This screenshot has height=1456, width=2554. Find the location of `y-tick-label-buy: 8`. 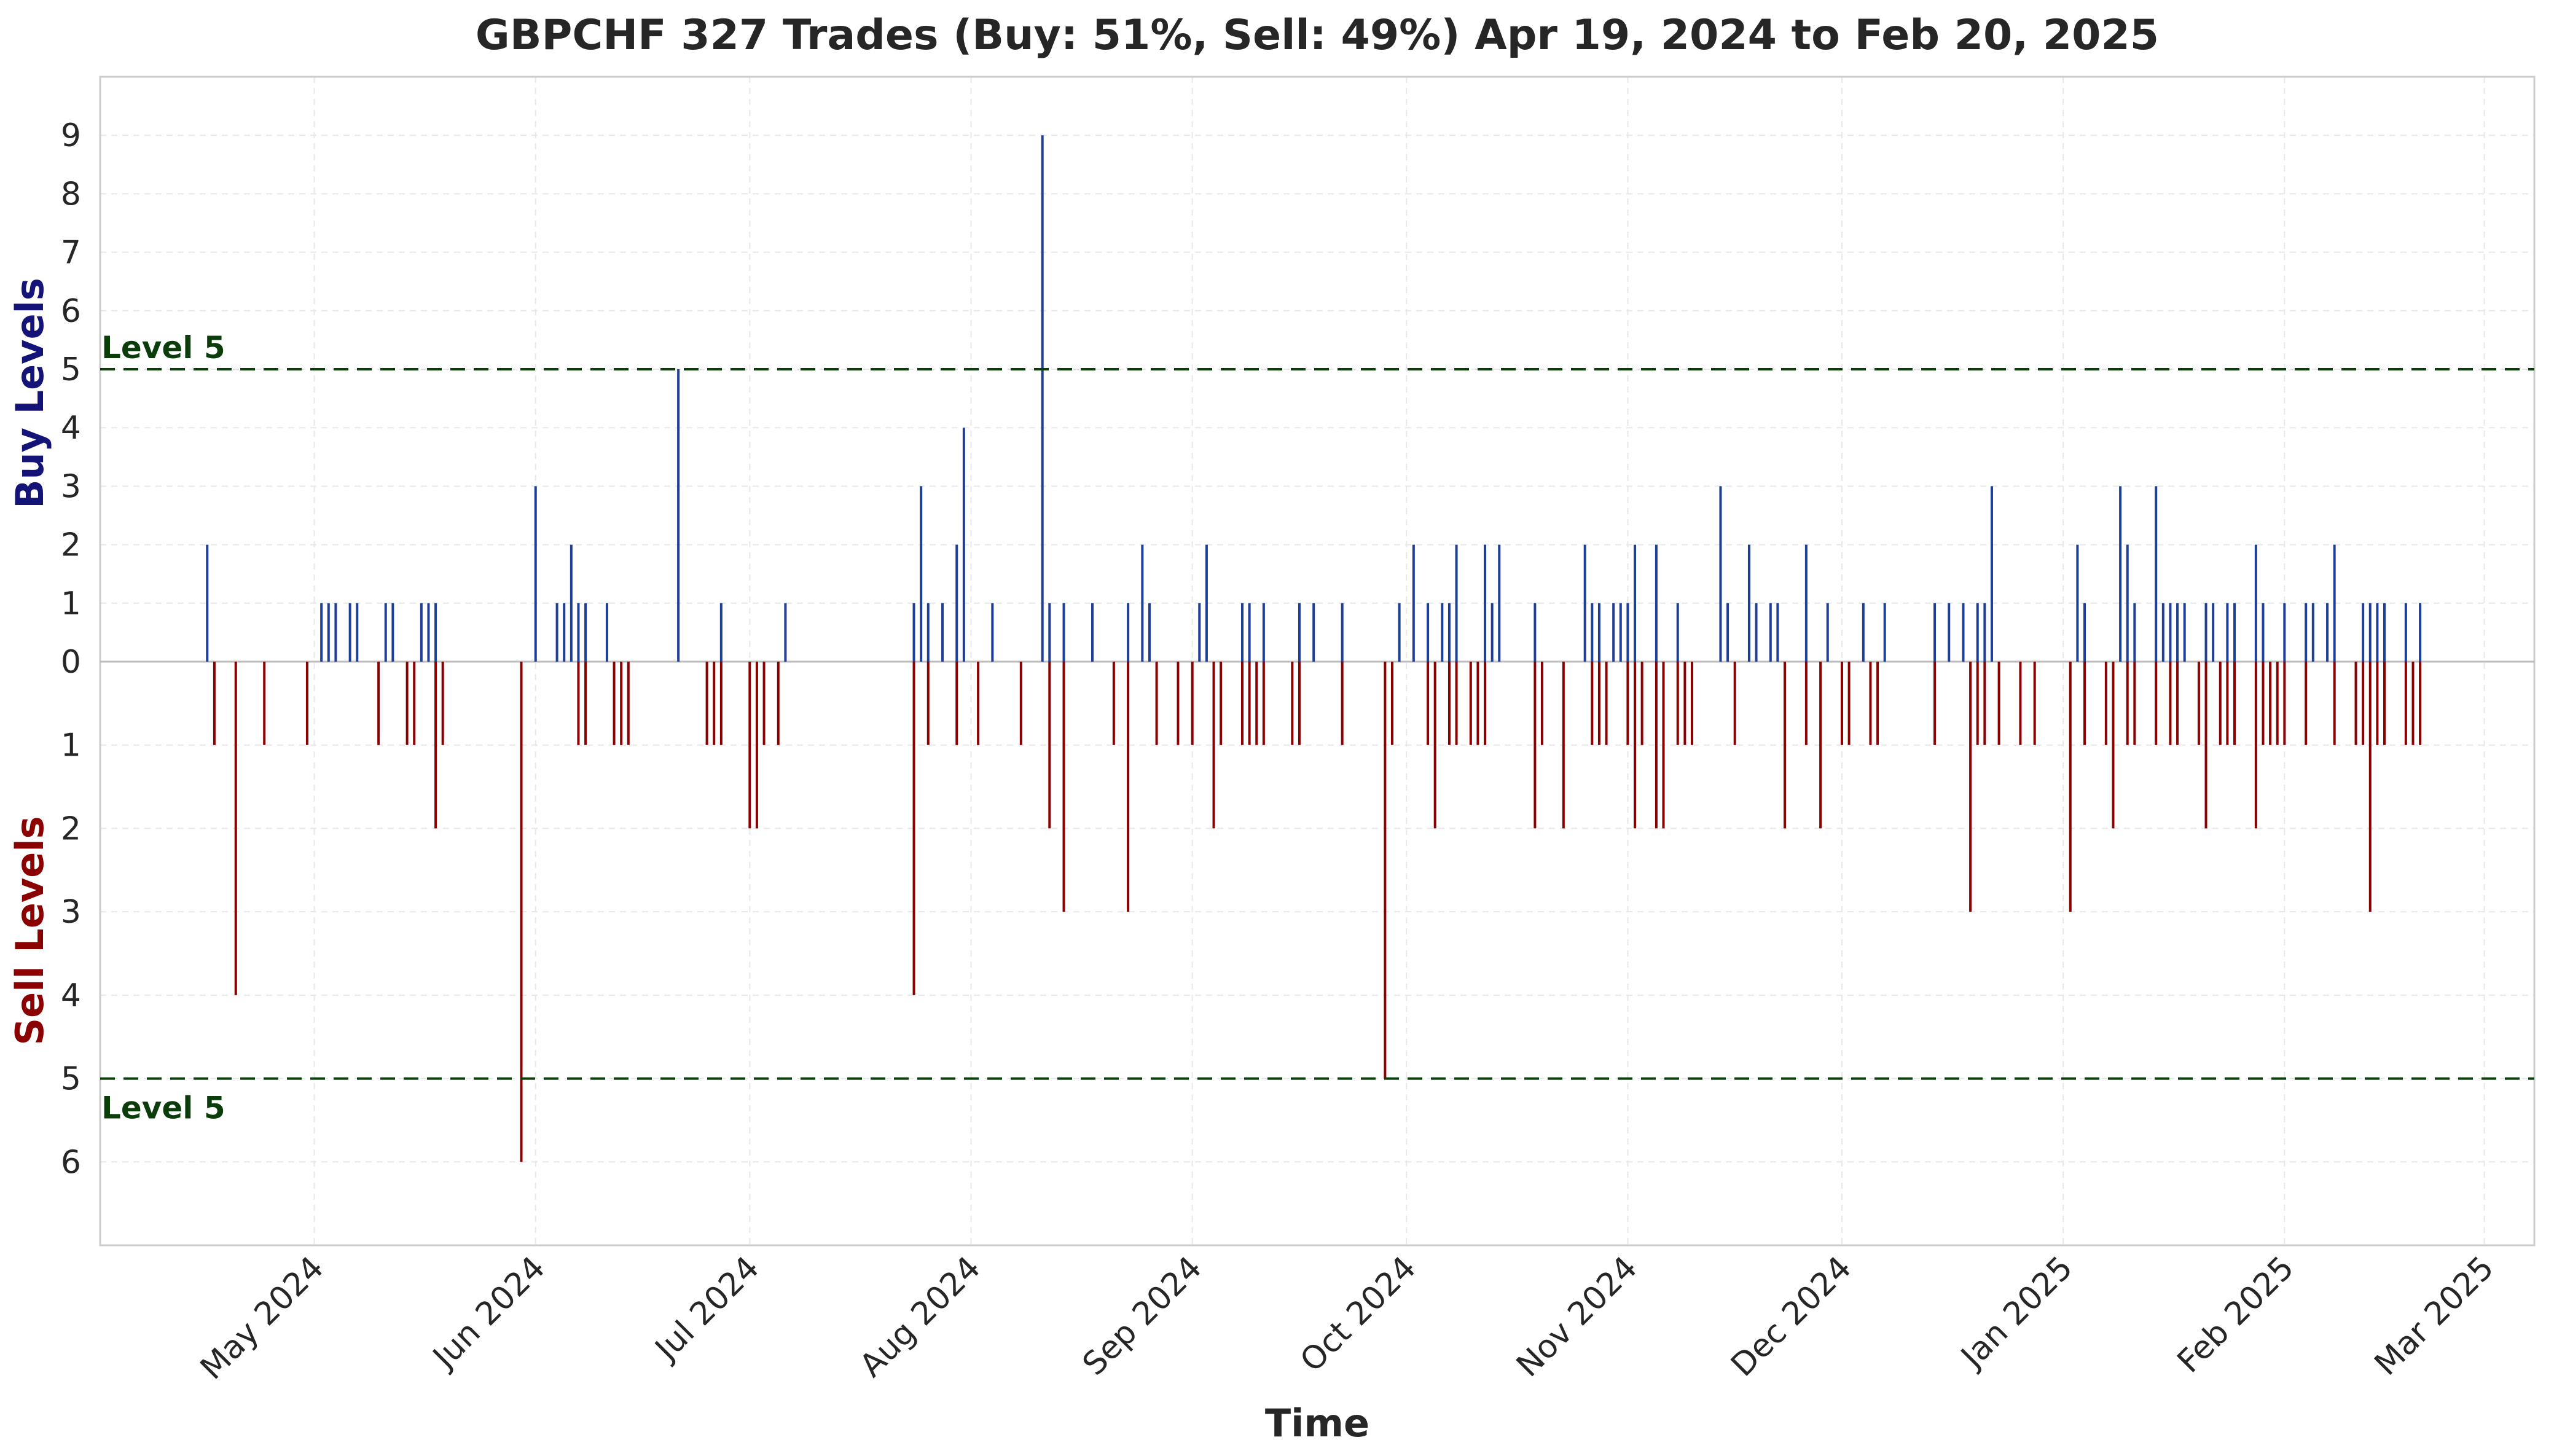

y-tick-label-buy: 8 is located at coordinates (71, 194).